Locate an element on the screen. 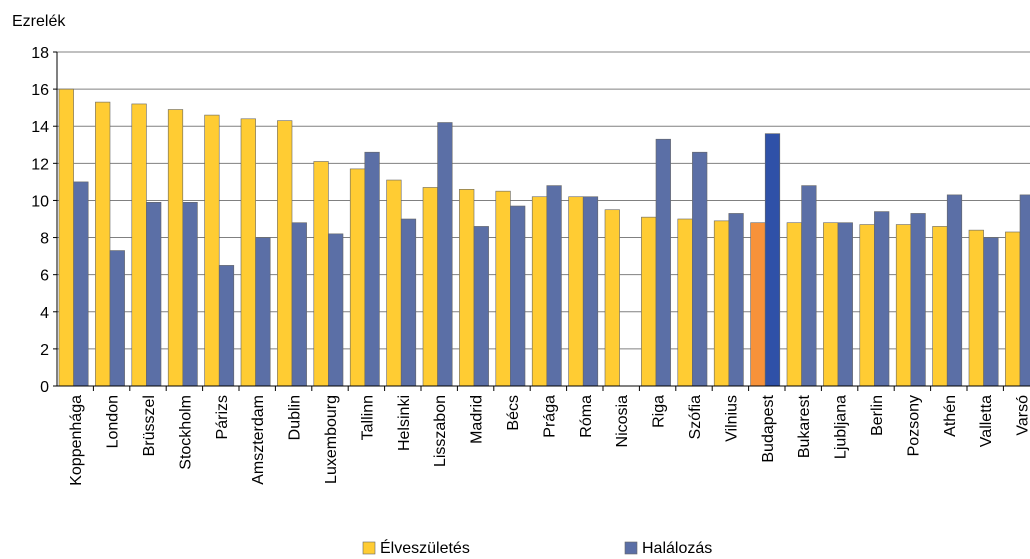  bar-elveszuletes-bukarest is located at coordinates (794, 304).